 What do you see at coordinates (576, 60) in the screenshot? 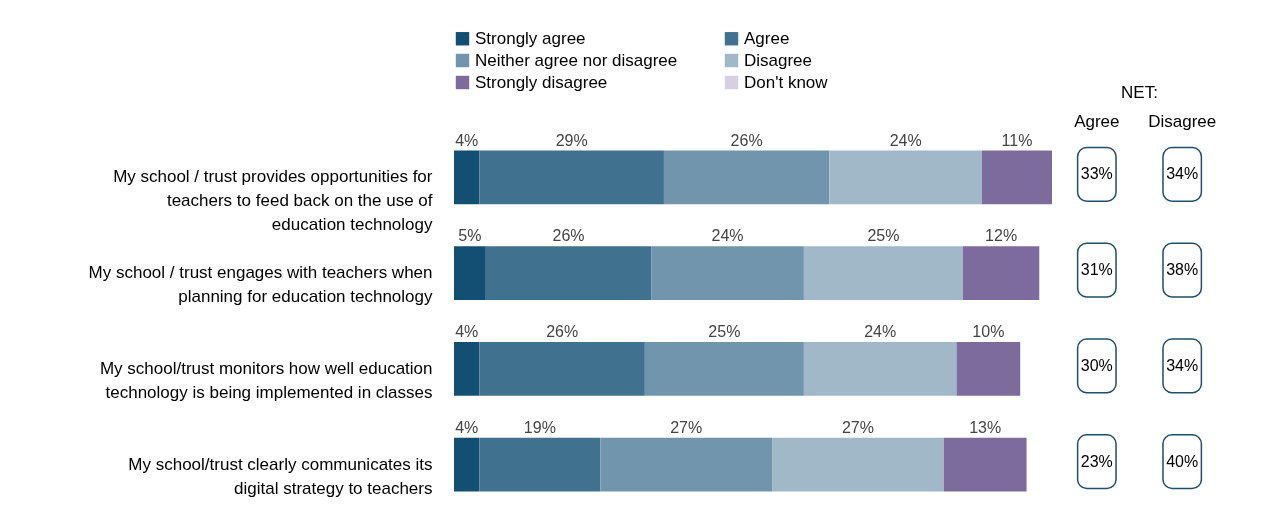
I see `legend-label: Neither agree nor disagree` at bounding box center [576, 60].